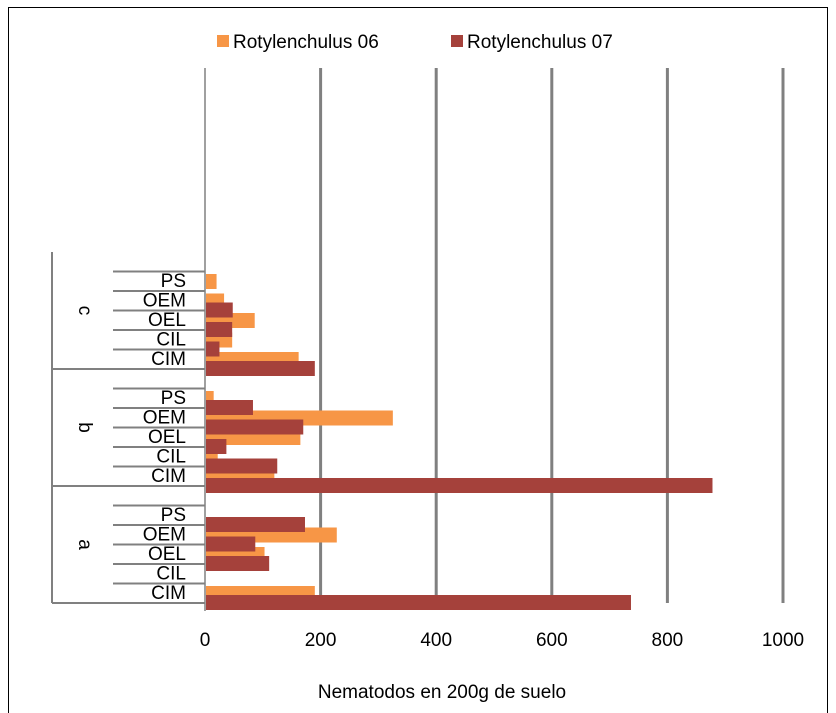  What do you see at coordinates (502, 640) in the screenshot?
I see `x-tick-labels: 0 200 400 600 800 1000` at bounding box center [502, 640].